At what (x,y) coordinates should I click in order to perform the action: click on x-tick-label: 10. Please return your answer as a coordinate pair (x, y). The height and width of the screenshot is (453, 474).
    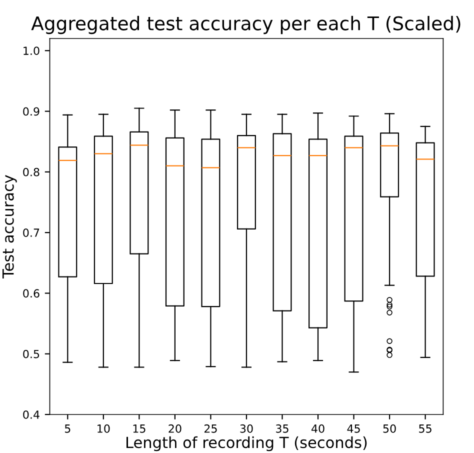
    Looking at the image, I should click on (104, 428).